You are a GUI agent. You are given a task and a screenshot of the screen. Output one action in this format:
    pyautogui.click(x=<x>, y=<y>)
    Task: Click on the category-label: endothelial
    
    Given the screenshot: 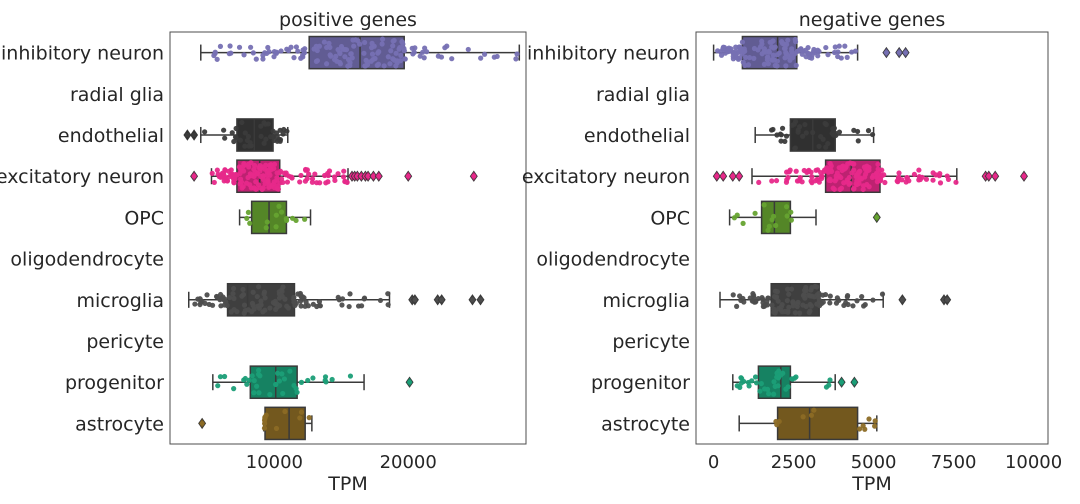 What is the action you would take?
    pyautogui.click(x=111, y=136)
    